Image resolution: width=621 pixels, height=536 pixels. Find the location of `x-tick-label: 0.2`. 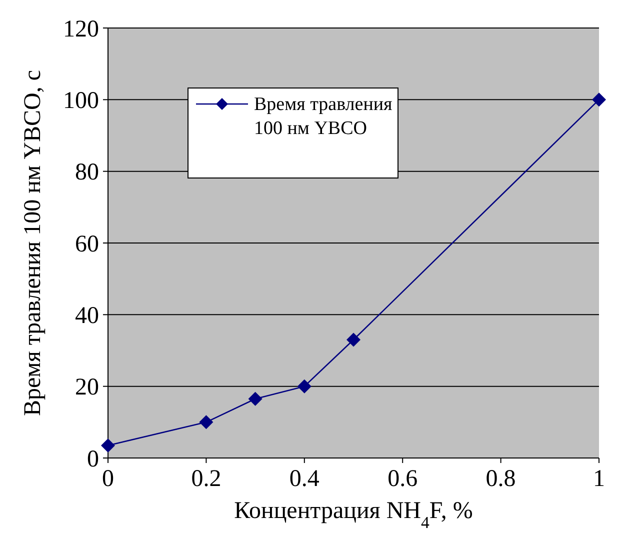

x-tick-label: 0.2 is located at coordinates (206, 479).